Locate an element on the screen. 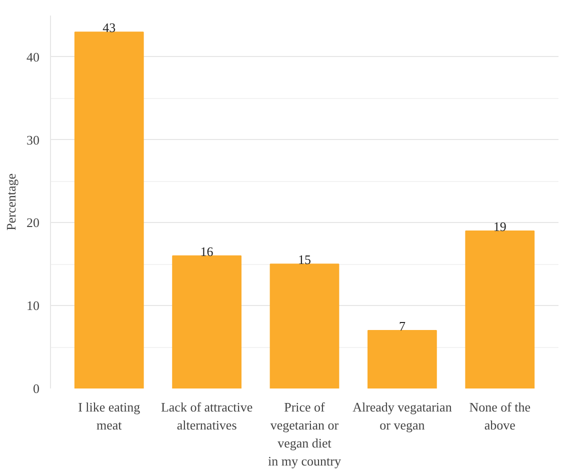 This screenshot has height=471, width=578. data-label: 15 is located at coordinates (304, 260).